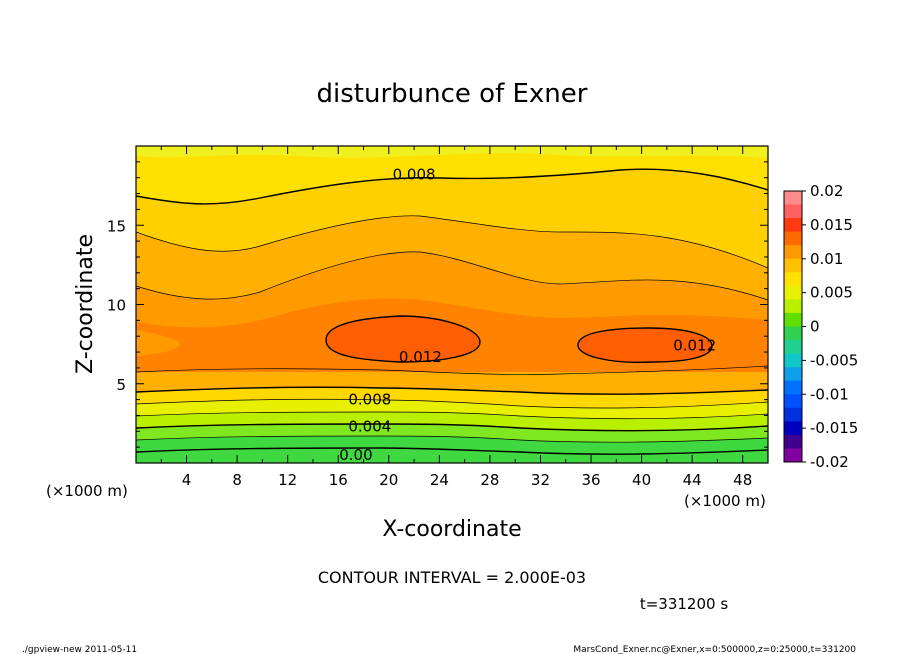 This screenshot has height=654, width=904. Describe the element at coordinates (692, 480) in the screenshot. I see `x-tick-label: 44` at that location.